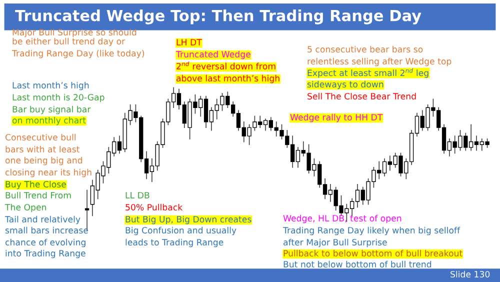 The image size is (500, 282). What do you see at coordinates (362, 96) in the screenshot?
I see `annotation: Sell The Close Bear Trend` at bounding box center [362, 96].